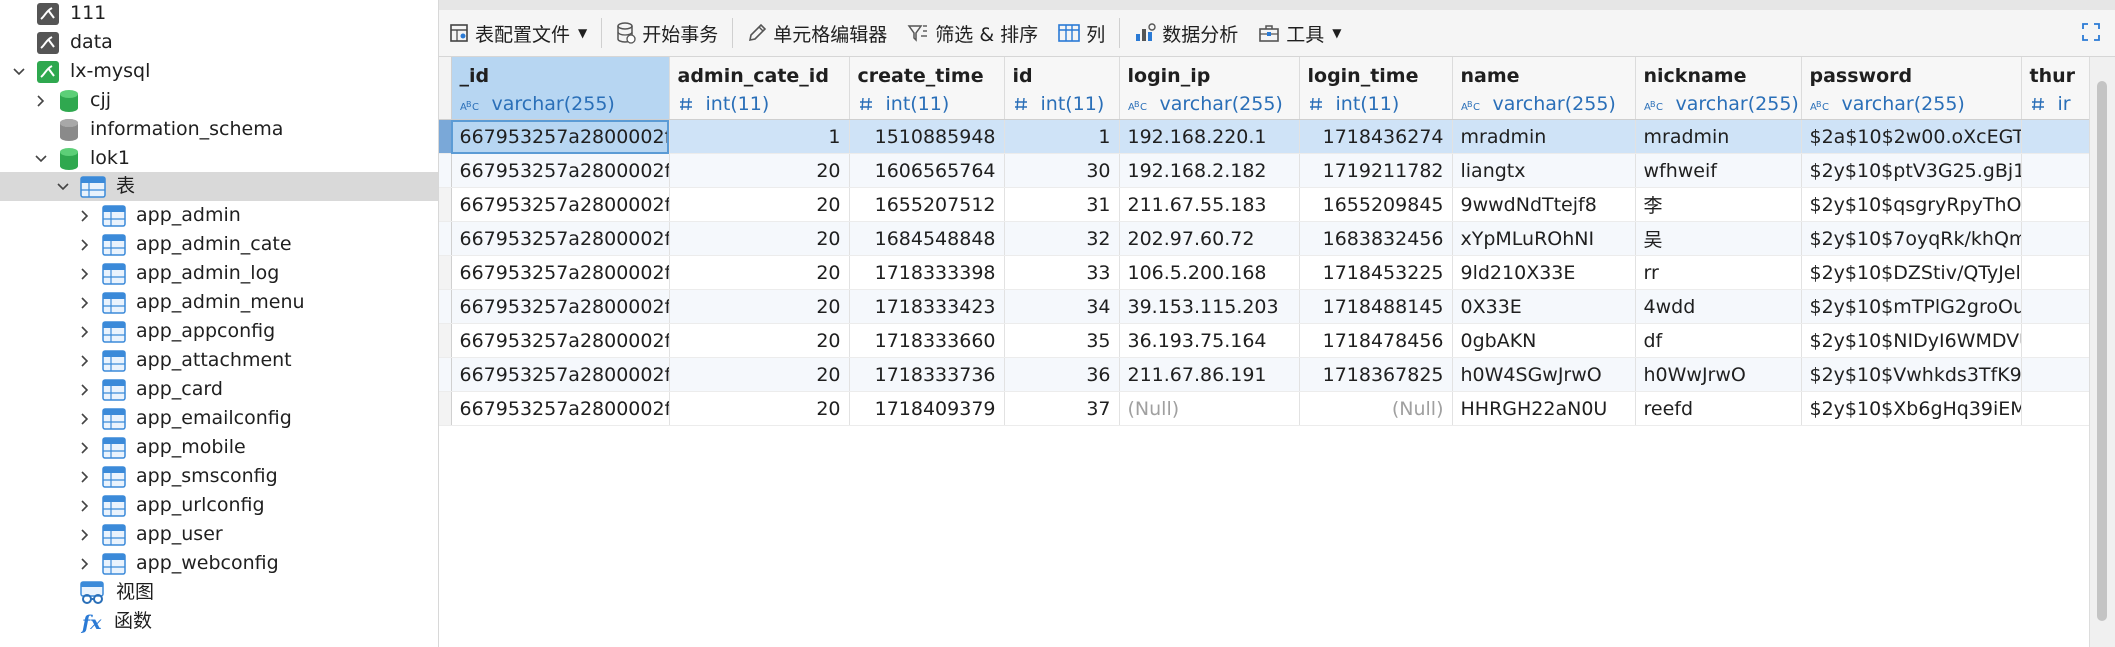 The image size is (2115, 647). What do you see at coordinates (1544, 340) in the screenshot?
I see `cell-name: 0gbAKN` at bounding box center [1544, 340].